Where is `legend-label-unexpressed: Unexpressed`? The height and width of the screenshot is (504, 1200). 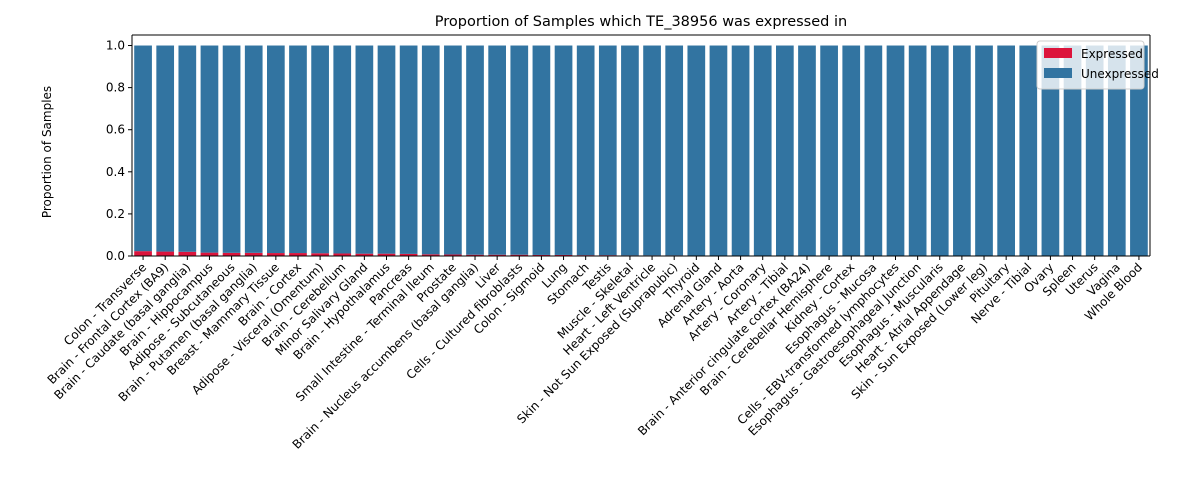 legend-label-unexpressed: Unexpressed is located at coordinates (1120, 74).